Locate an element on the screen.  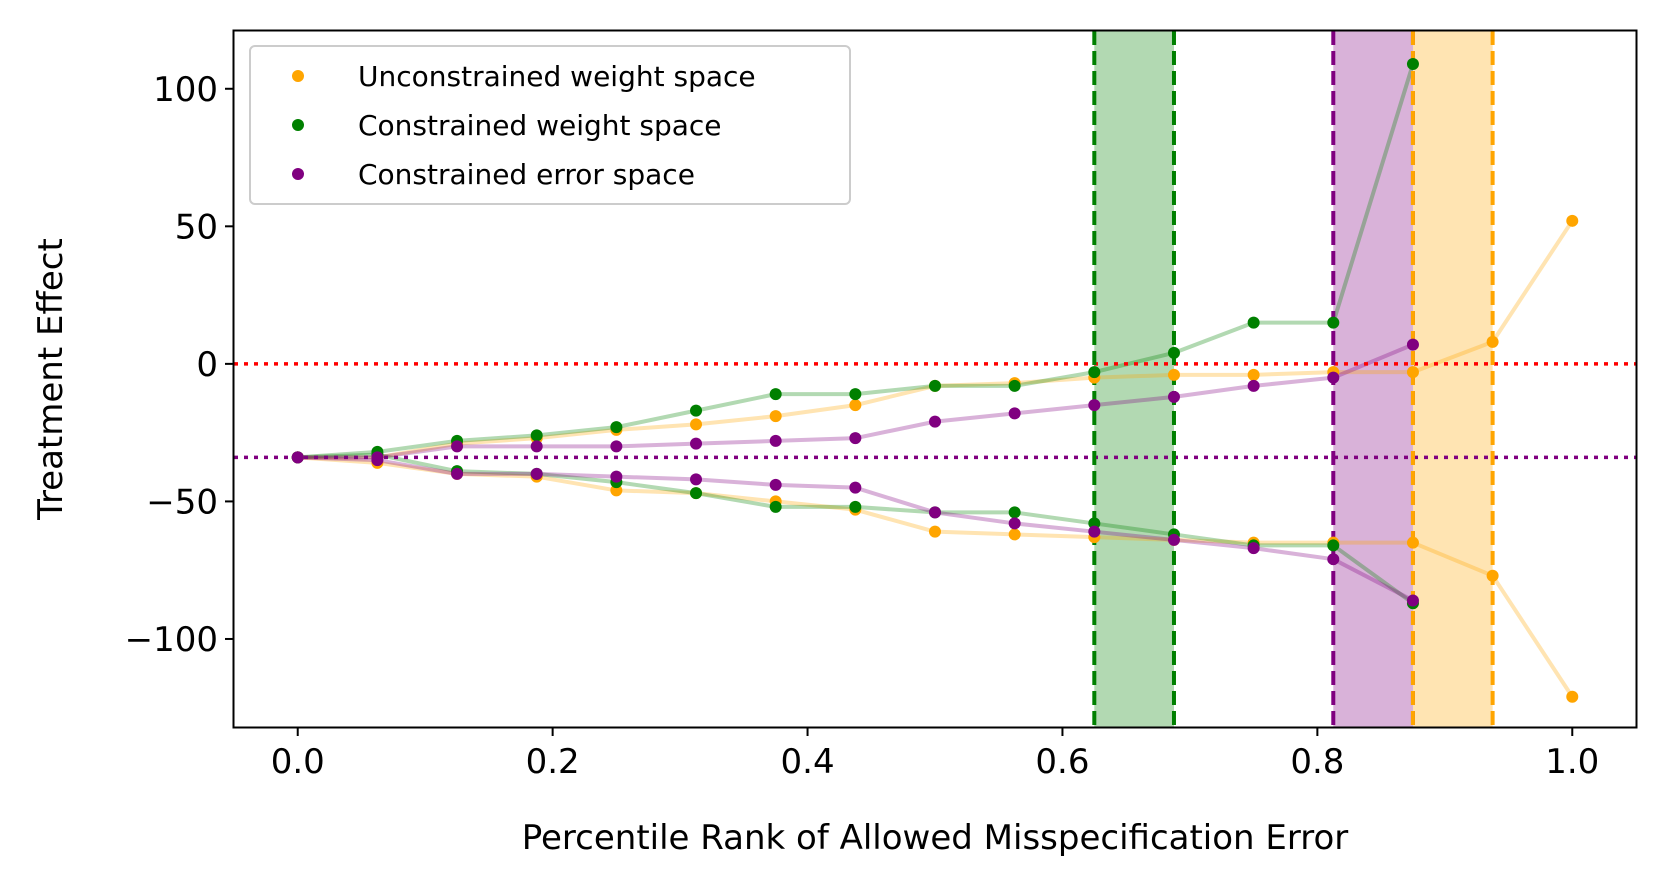
band-unconstrained-weight-space is located at coordinates (1452, 379).